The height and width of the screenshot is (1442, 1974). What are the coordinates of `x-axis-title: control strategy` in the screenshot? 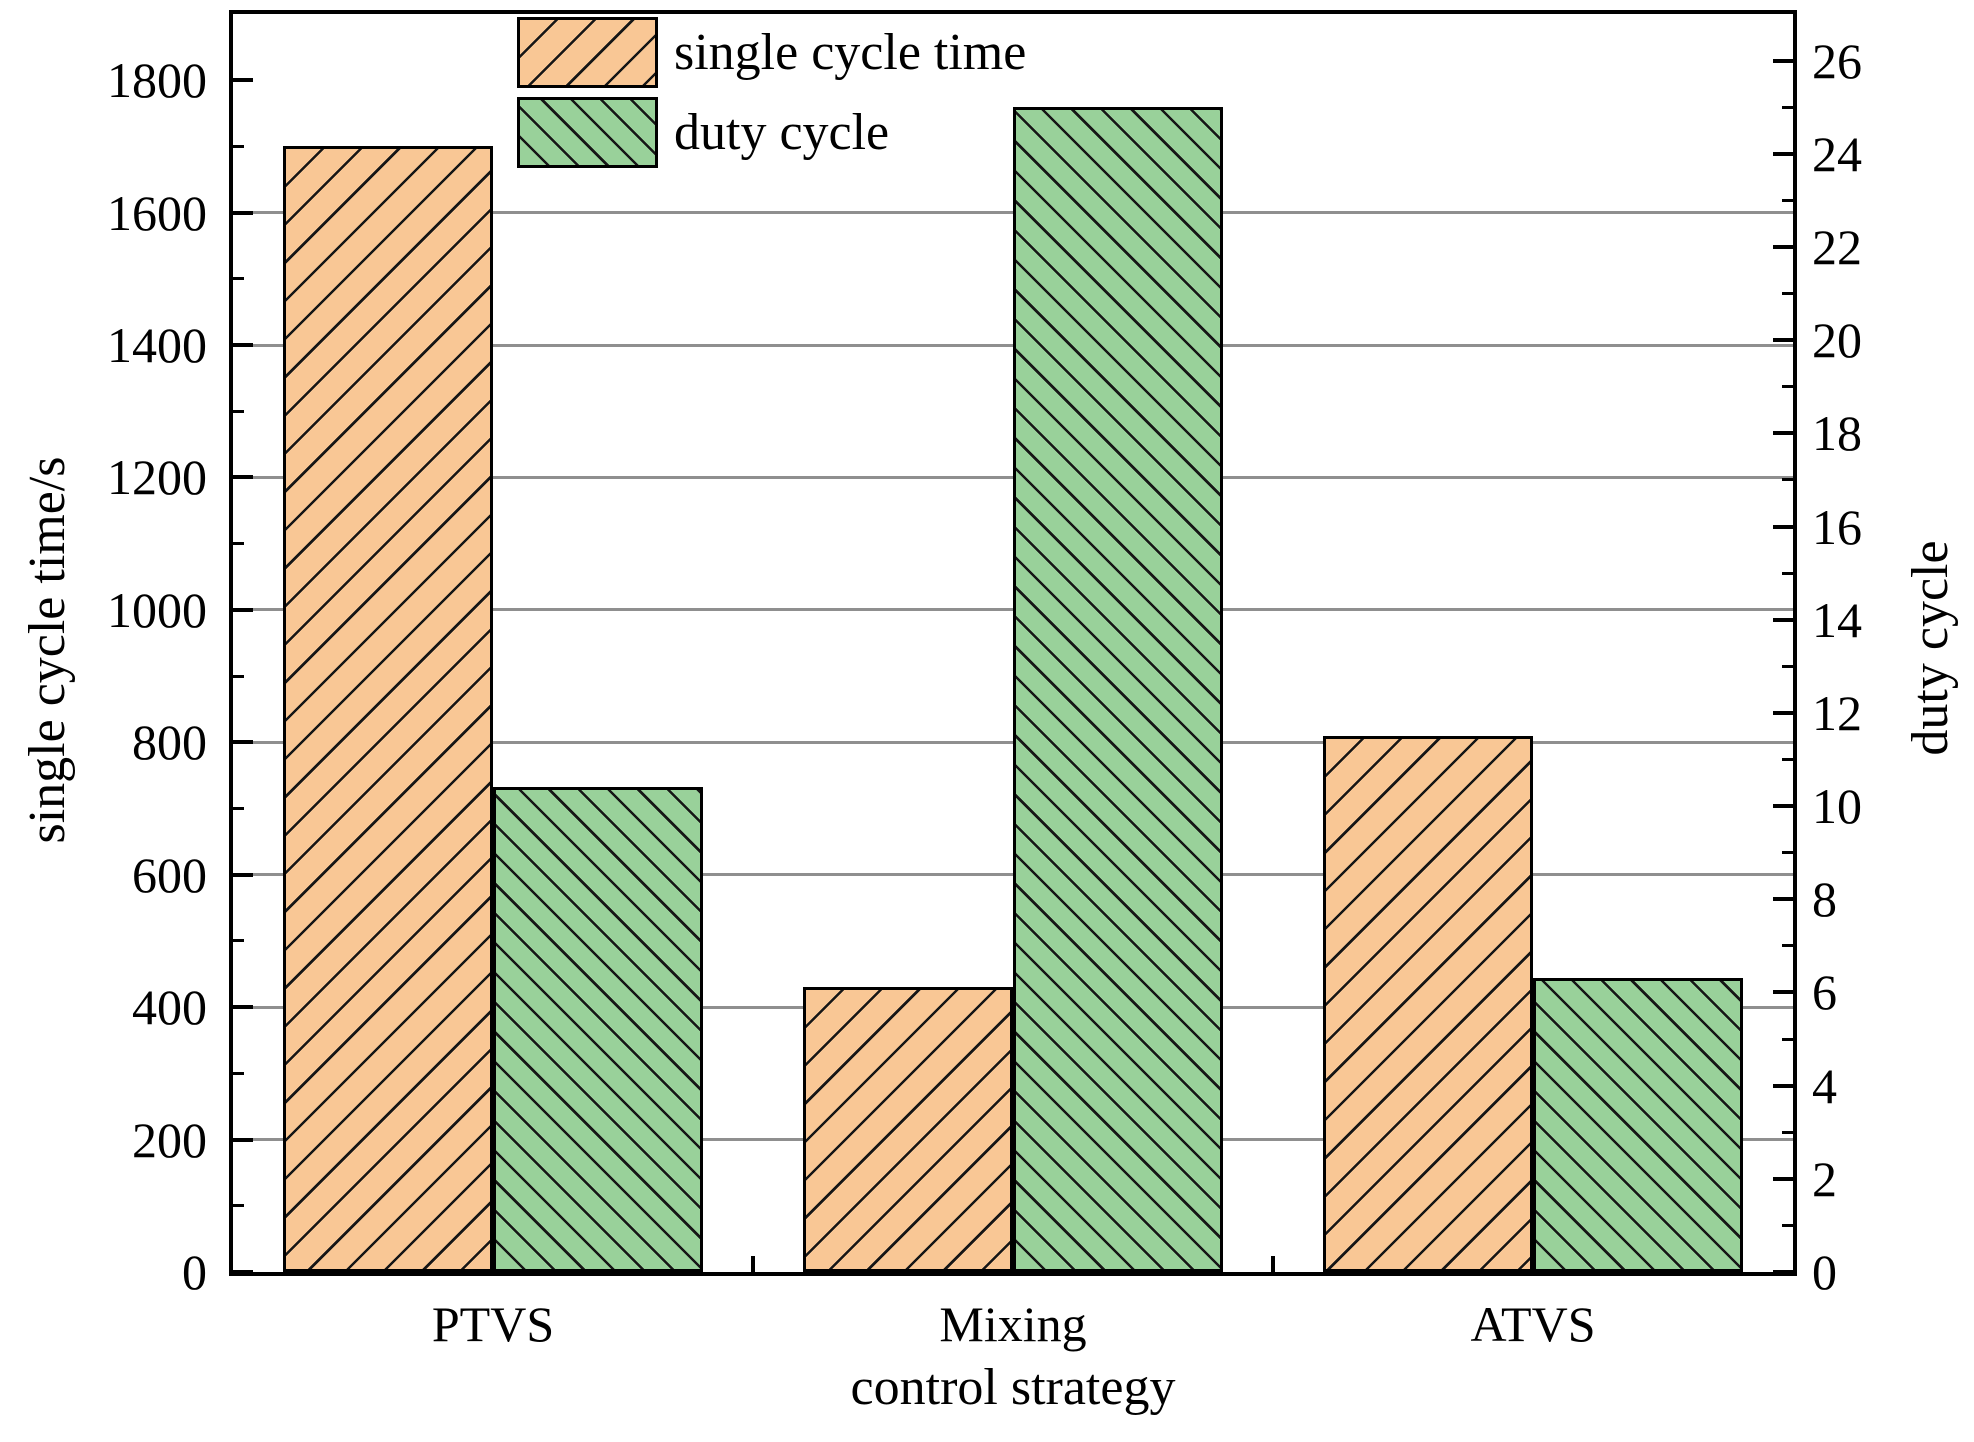 It's located at (1013, 1387).